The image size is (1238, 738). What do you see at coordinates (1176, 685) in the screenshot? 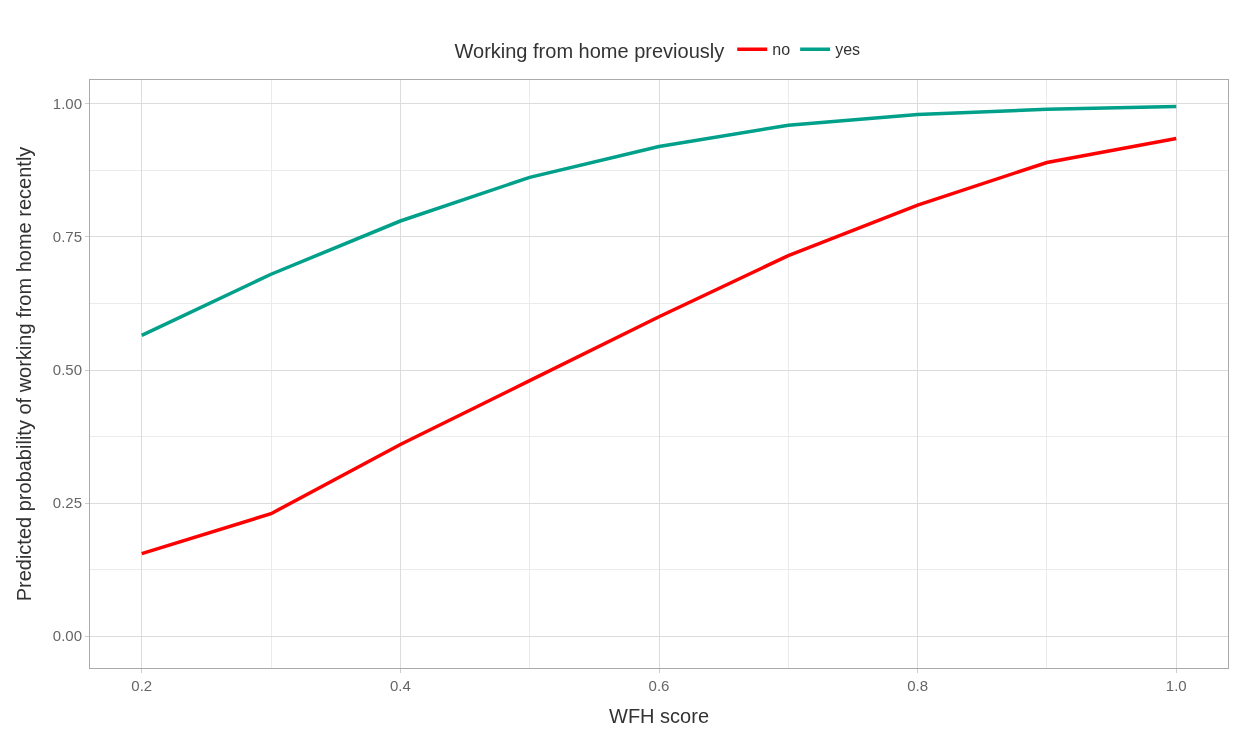
I see `x-tick-label: 1.0` at bounding box center [1176, 685].